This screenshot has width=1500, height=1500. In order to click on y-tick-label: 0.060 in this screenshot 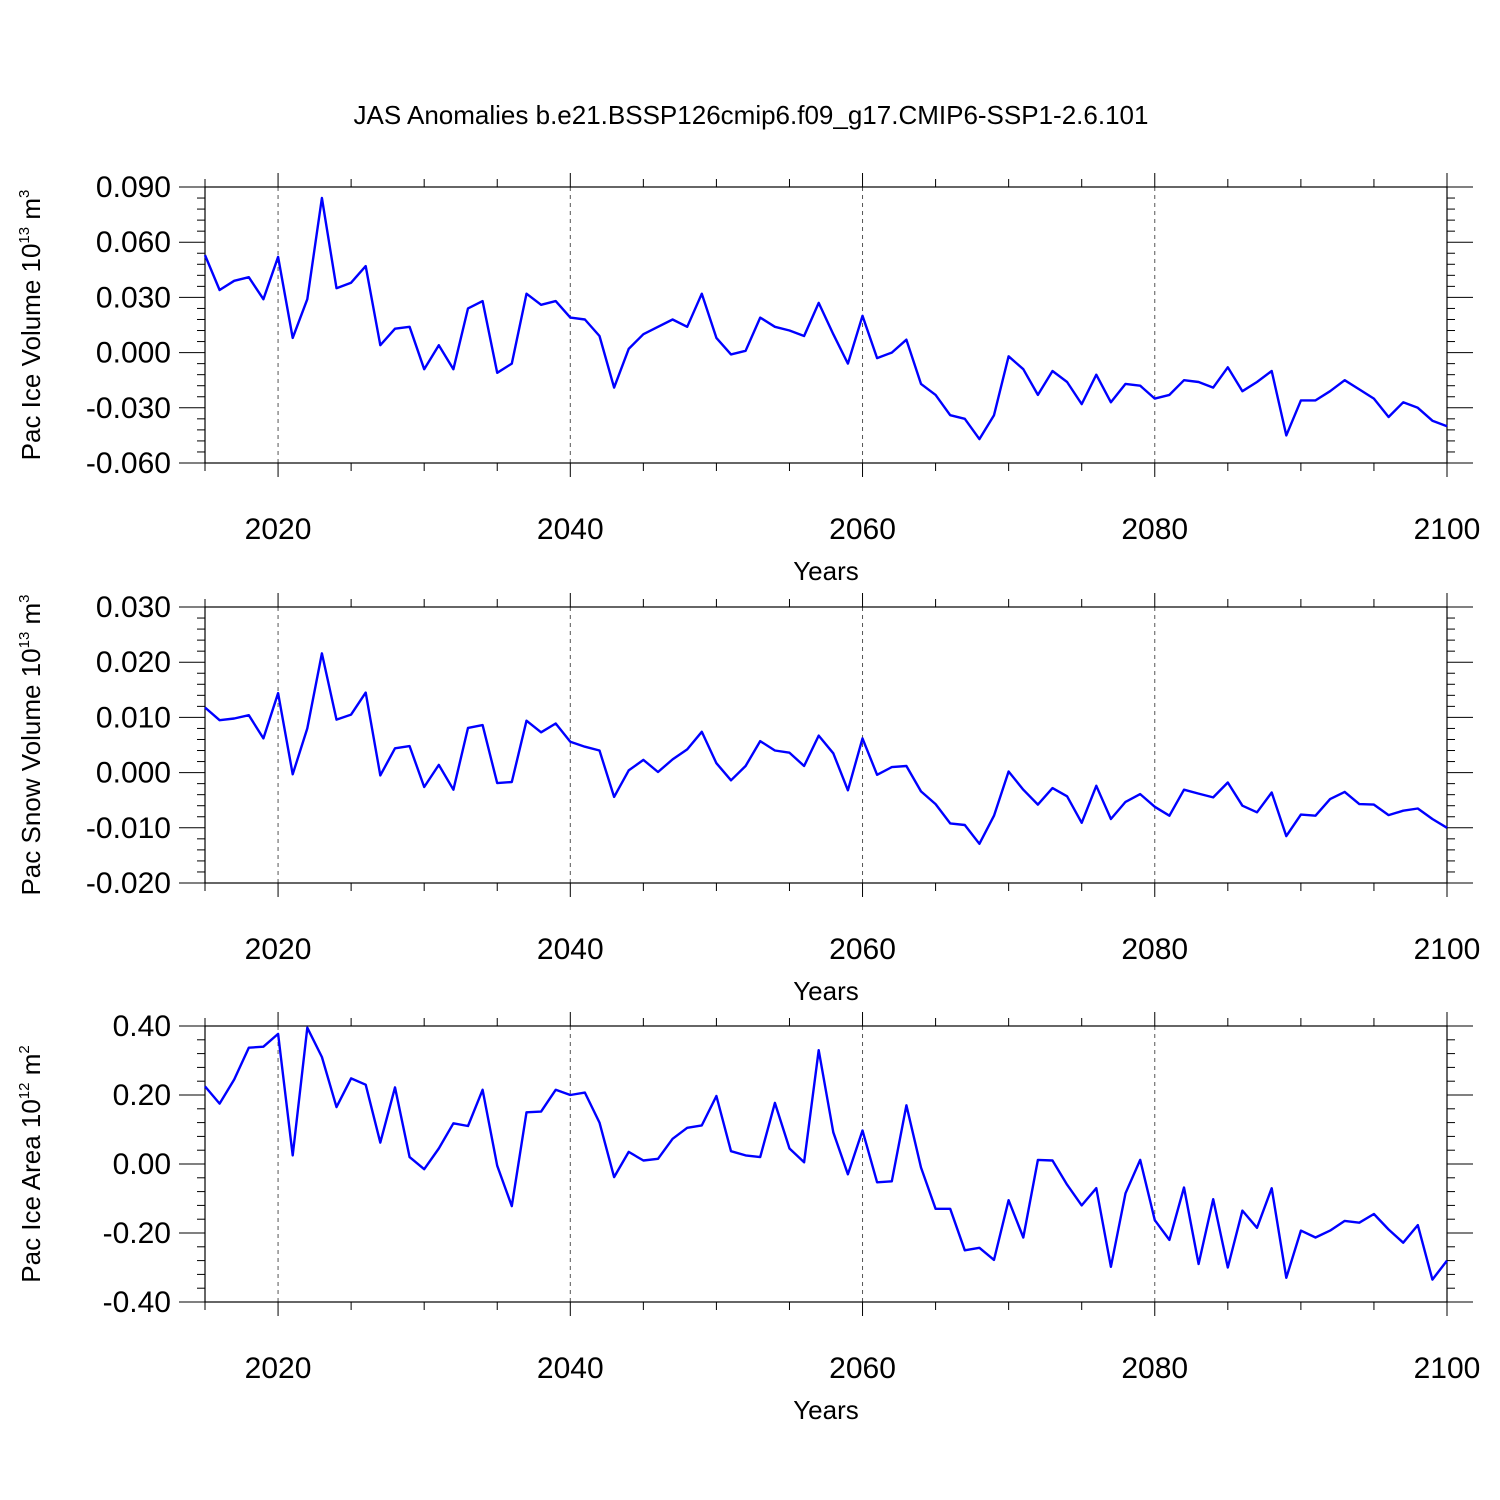, I will do `click(133, 242)`.